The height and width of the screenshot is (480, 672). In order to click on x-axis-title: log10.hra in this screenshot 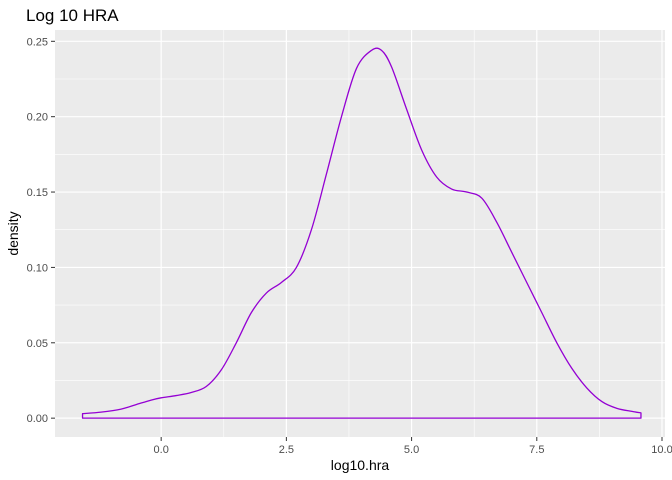, I will do `click(360, 465)`.